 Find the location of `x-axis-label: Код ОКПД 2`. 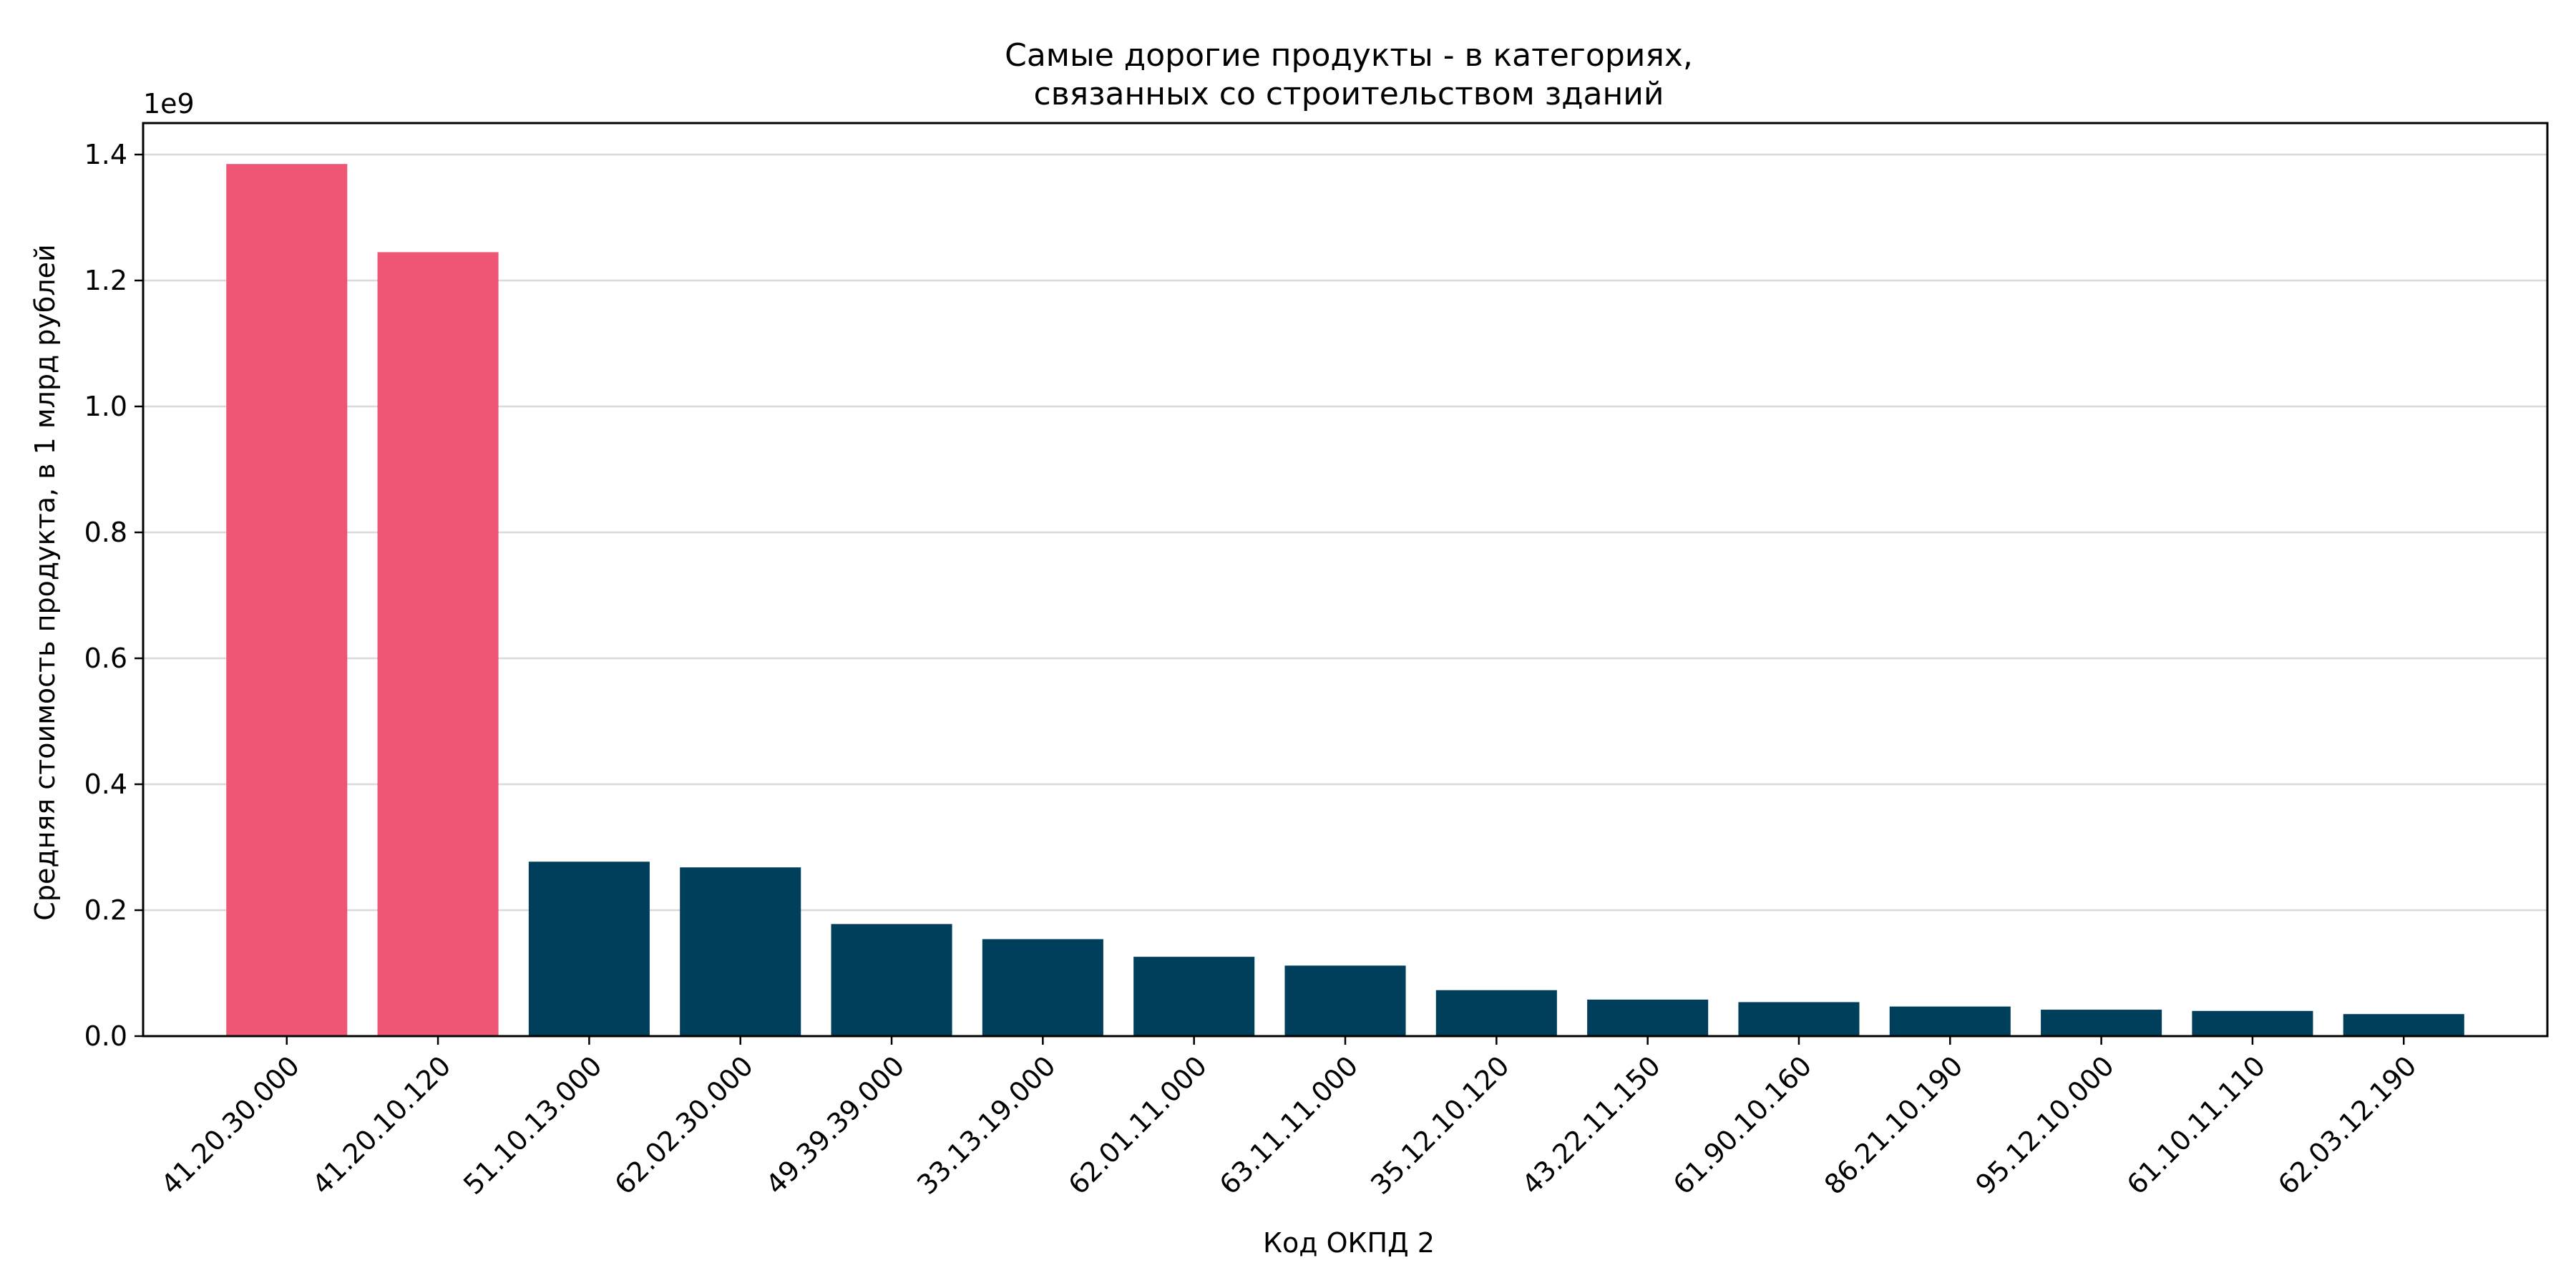

x-axis-label: Код ОКПД 2 is located at coordinates (1349, 1243).